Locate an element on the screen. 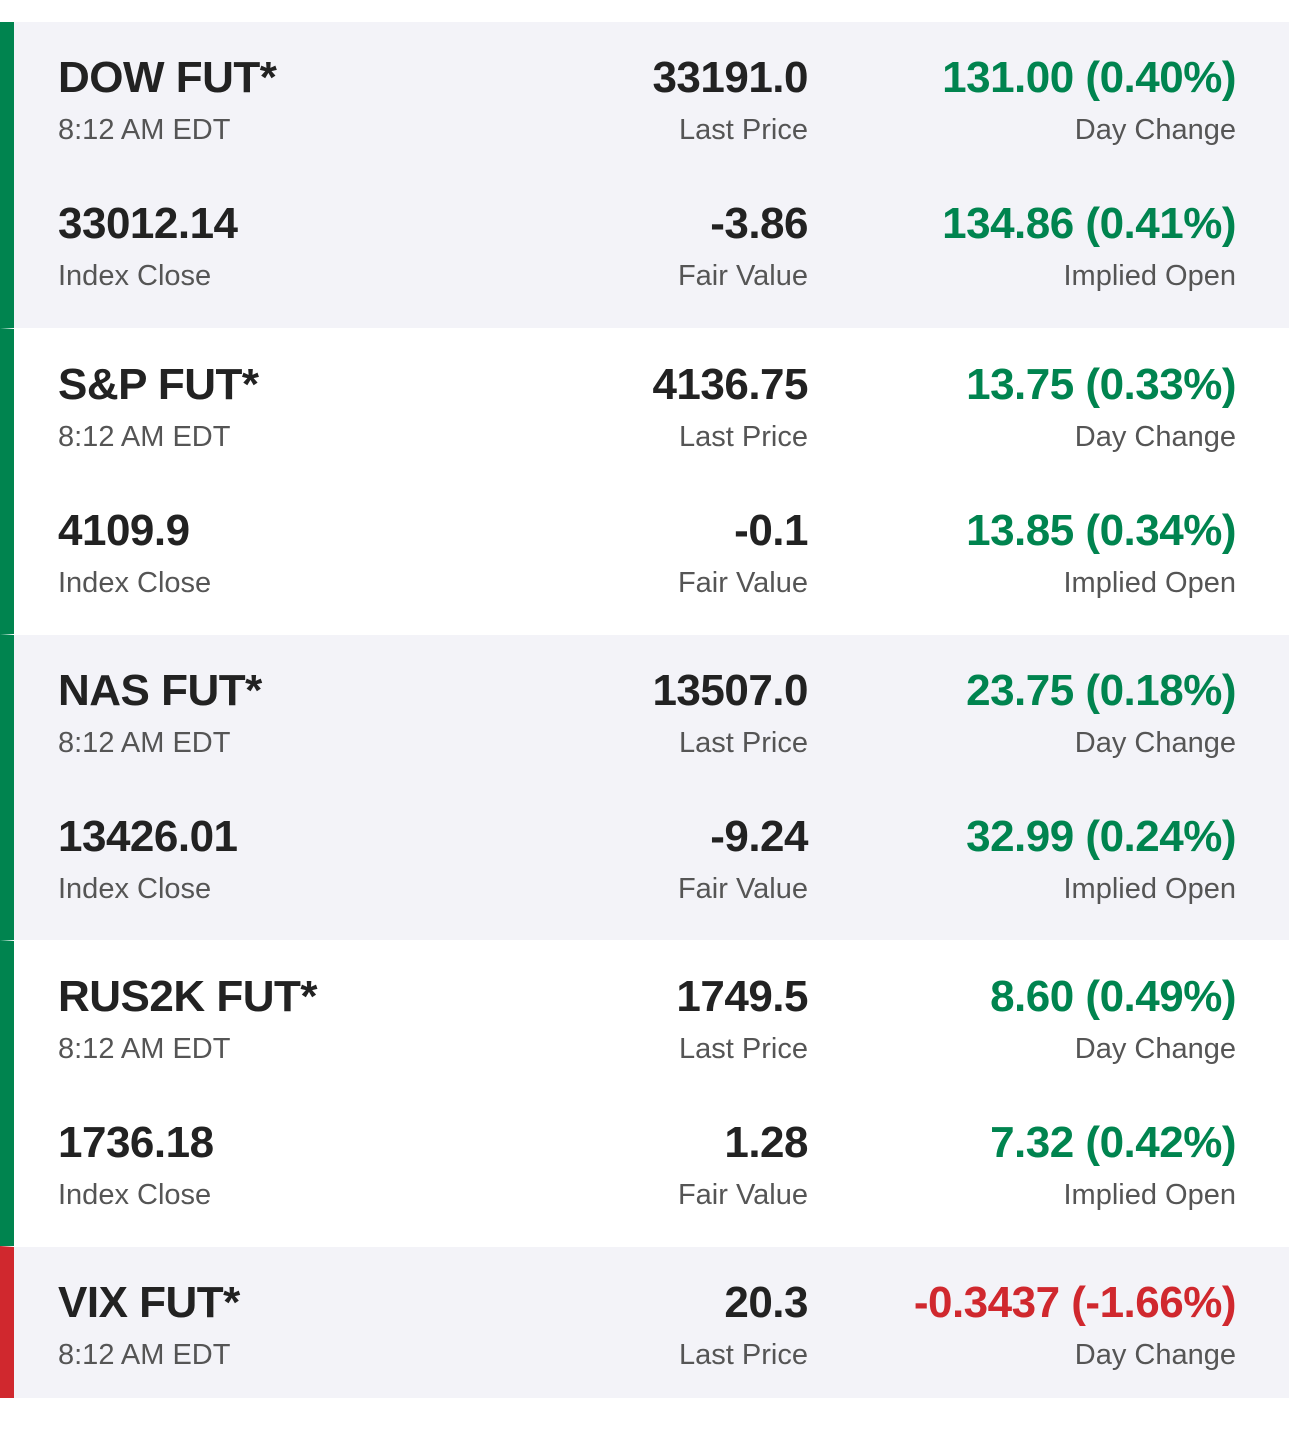  day-change-cell: 131.00 (0.40%) Day Change is located at coordinates (1089, 100).